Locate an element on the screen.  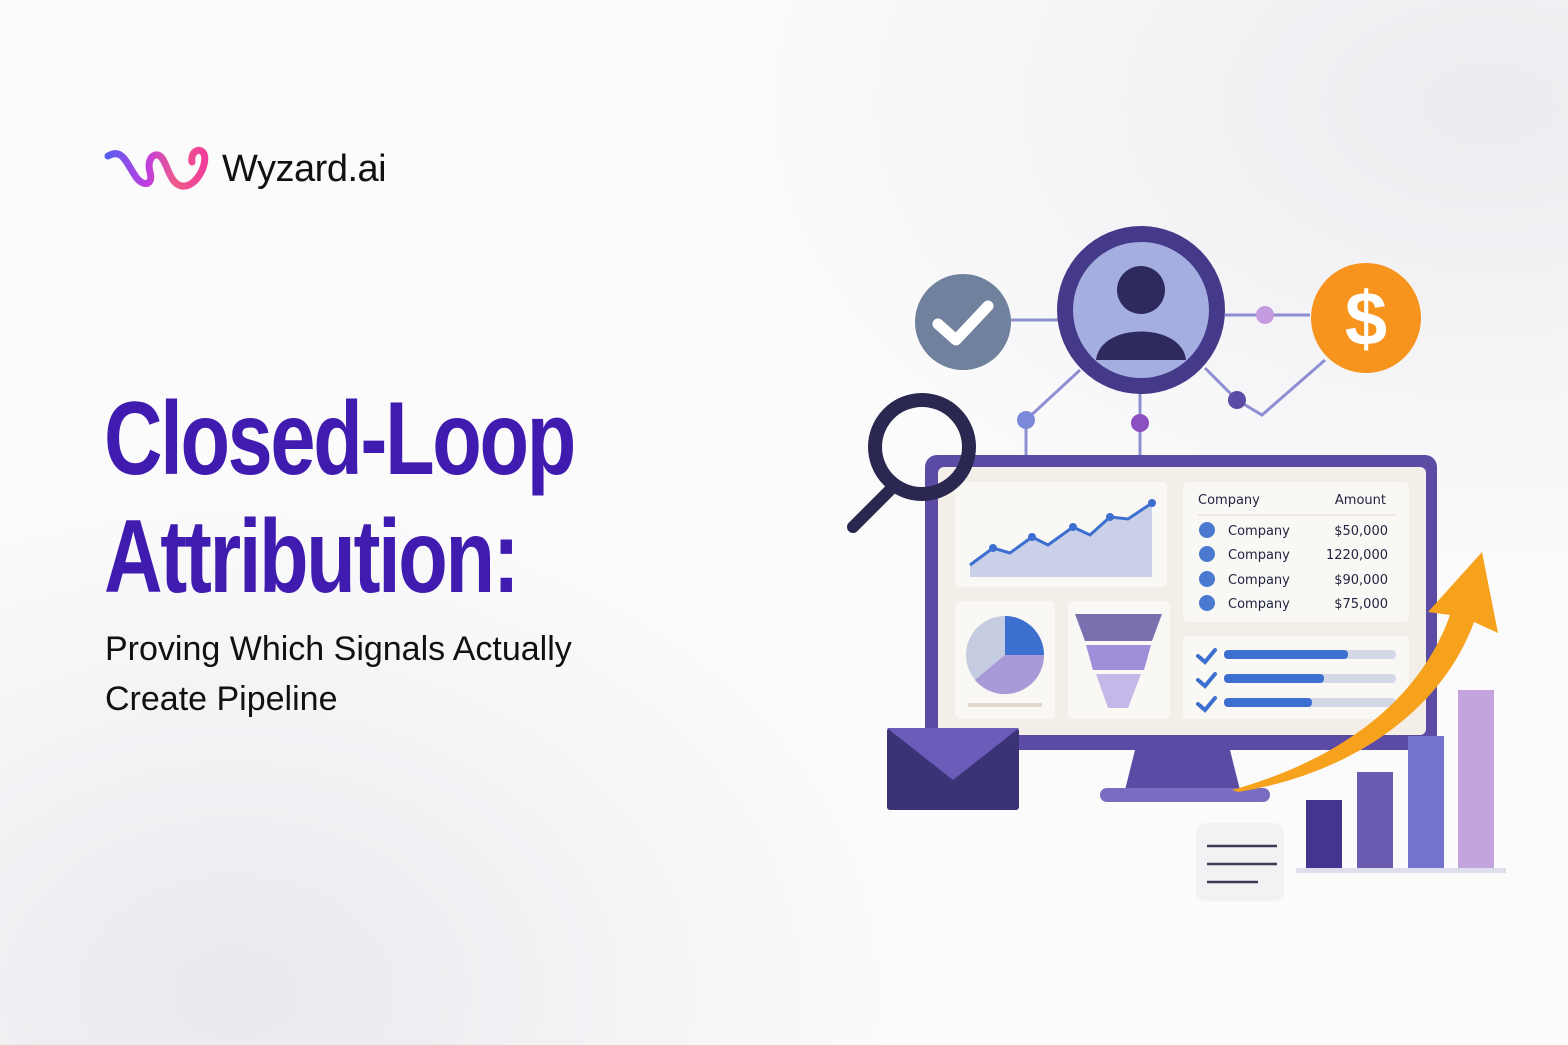
svg-text: $50,000 is located at coordinates (1361, 531).